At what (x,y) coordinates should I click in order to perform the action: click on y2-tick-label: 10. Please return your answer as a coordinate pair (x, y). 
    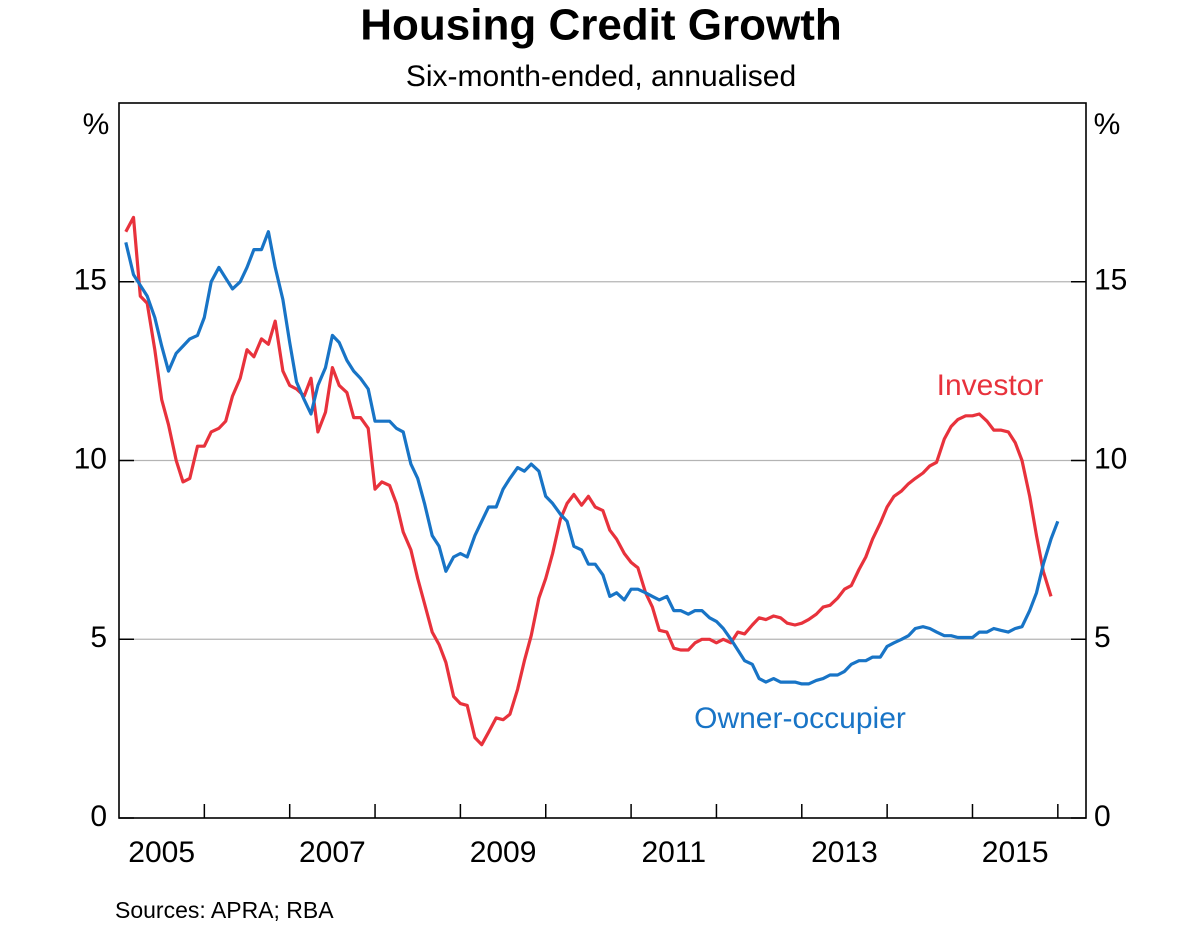
    Looking at the image, I should click on (1110, 458).